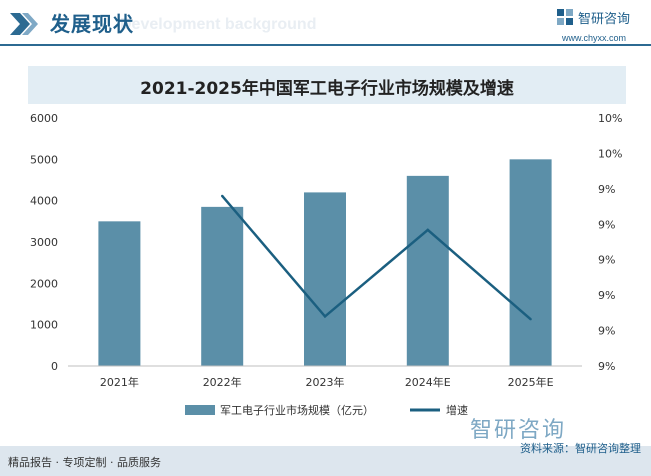 The height and width of the screenshot is (476, 651). Describe the element at coordinates (531, 382) in the screenshot. I see `x-tick-label: 2025年E` at that location.